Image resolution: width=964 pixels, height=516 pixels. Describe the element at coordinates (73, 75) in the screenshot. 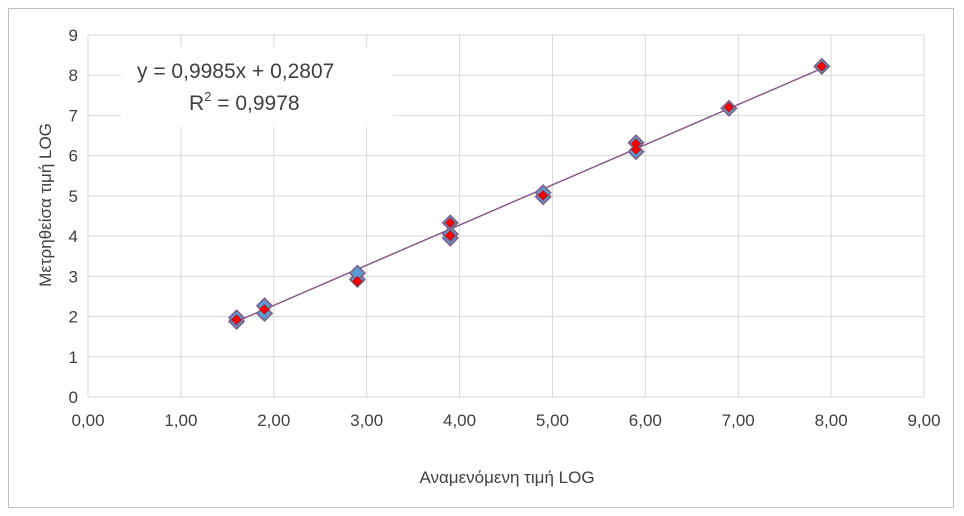

I see `y-tick-label: 8` at that location.